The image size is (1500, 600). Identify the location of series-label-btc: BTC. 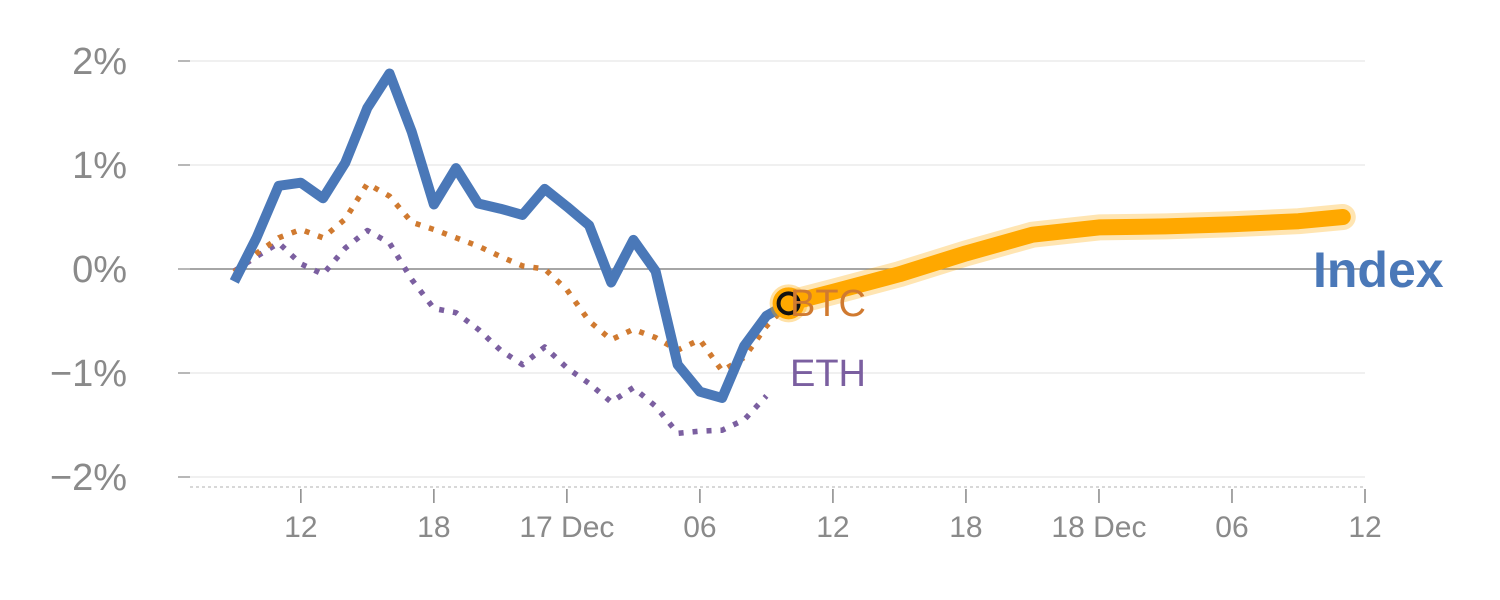
(828, 304).